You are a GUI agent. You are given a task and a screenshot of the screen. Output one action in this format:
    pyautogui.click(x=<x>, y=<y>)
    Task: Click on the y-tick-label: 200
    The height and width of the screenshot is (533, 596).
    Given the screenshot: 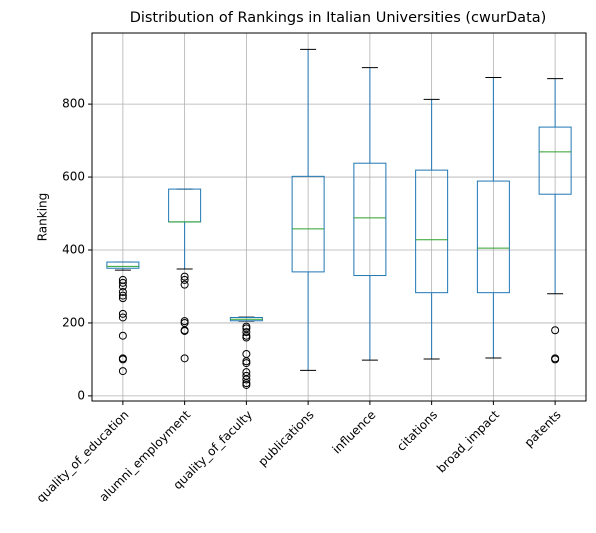 What is the action you would take?
    pyautogui.click(x=73, y=322)
    